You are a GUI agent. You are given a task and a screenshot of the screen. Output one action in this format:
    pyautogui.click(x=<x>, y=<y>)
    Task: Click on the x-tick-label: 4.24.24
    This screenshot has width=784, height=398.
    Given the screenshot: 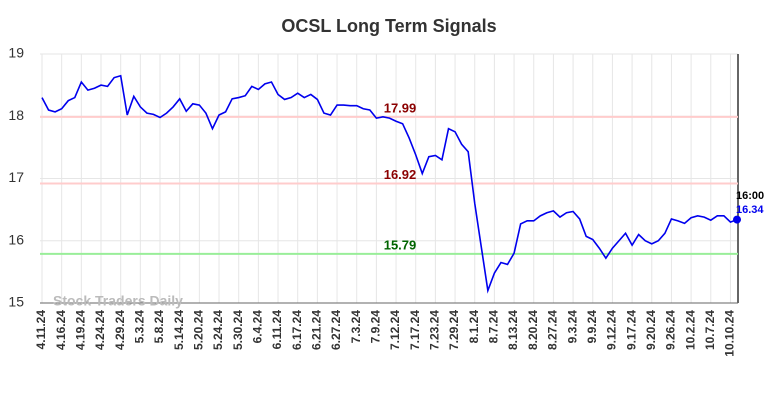 What is the action you would take?
    pyautogui.click(x=100, y=330)
    